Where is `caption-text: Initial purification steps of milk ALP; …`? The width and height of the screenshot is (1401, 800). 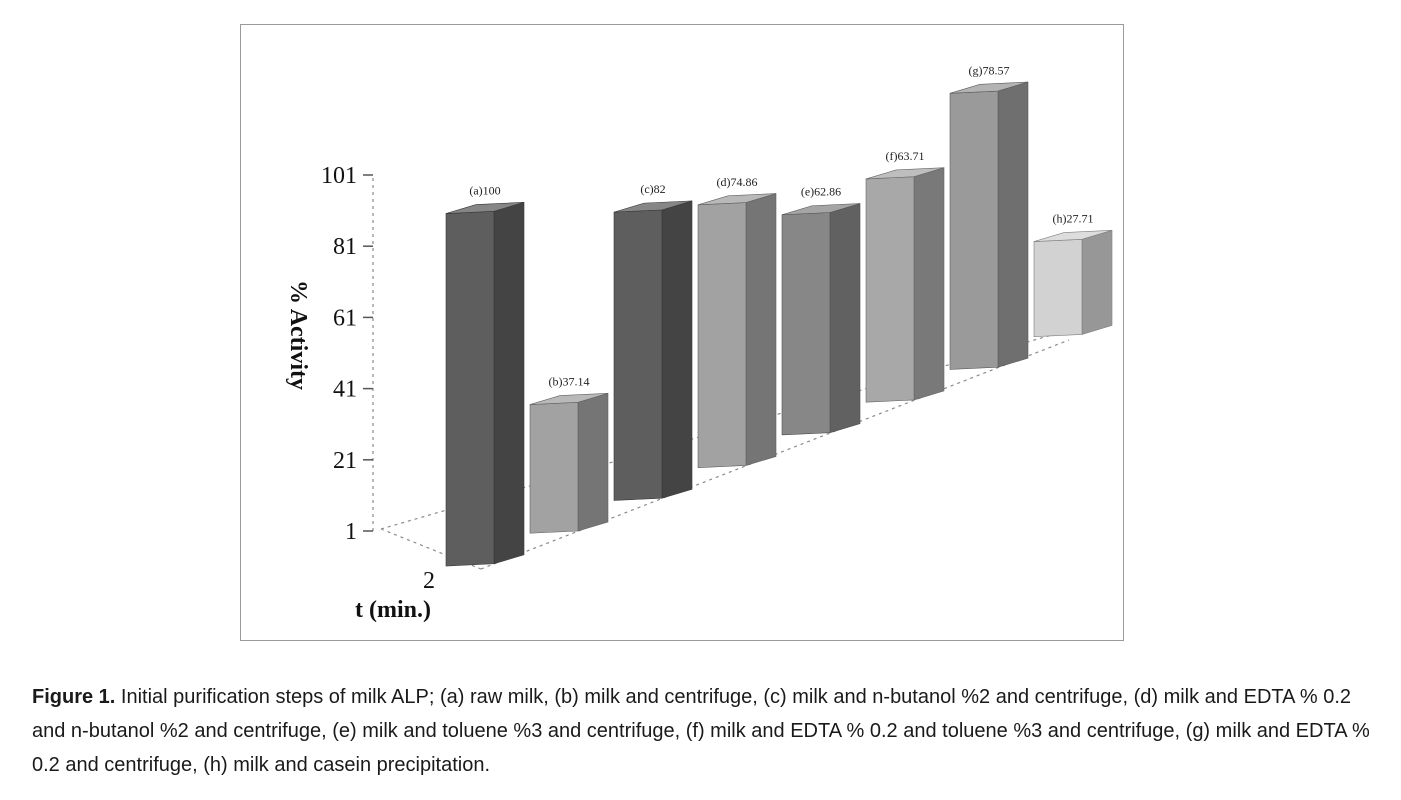 caption-text: Initial purification steps of milk ALP; … is located at coordinates (701, 731).